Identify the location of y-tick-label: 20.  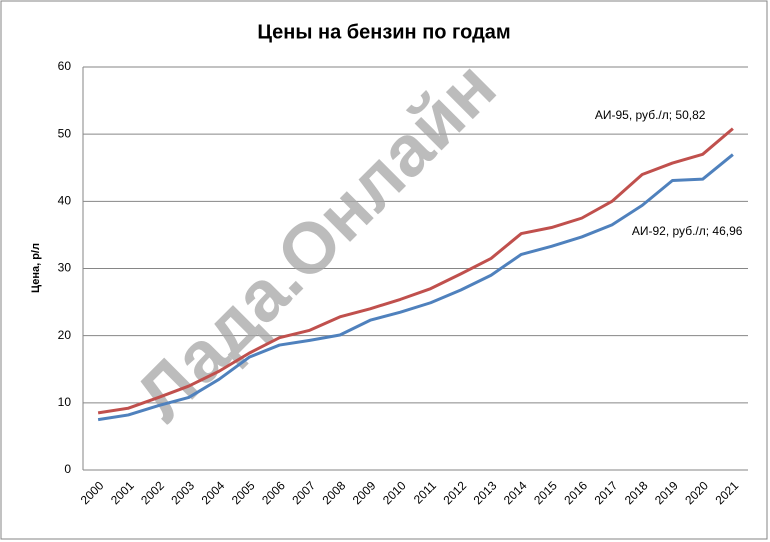
(65, 335).